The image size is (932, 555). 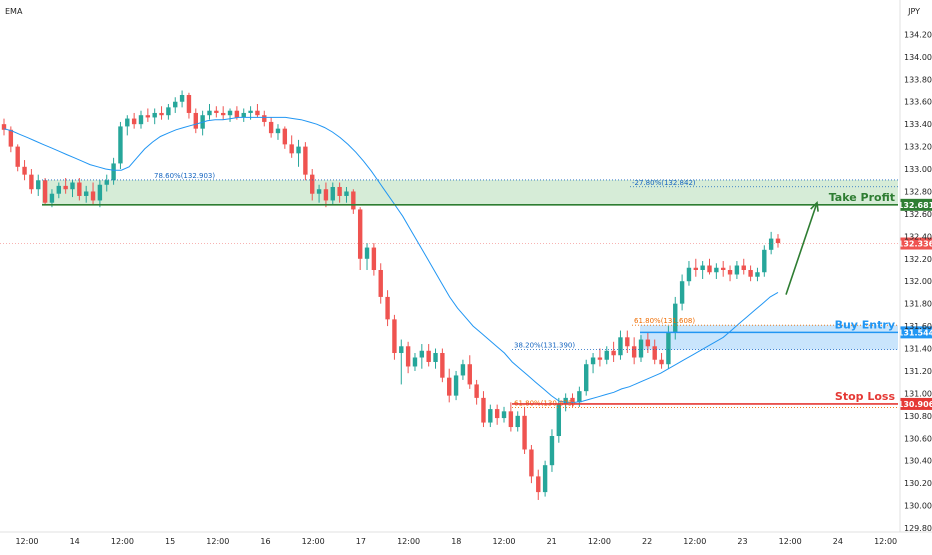 What do you see at coordinates (915, 205) in the screenshot?
I see `take-profit-price-text: 132.681` at bounding box center [915, 205].